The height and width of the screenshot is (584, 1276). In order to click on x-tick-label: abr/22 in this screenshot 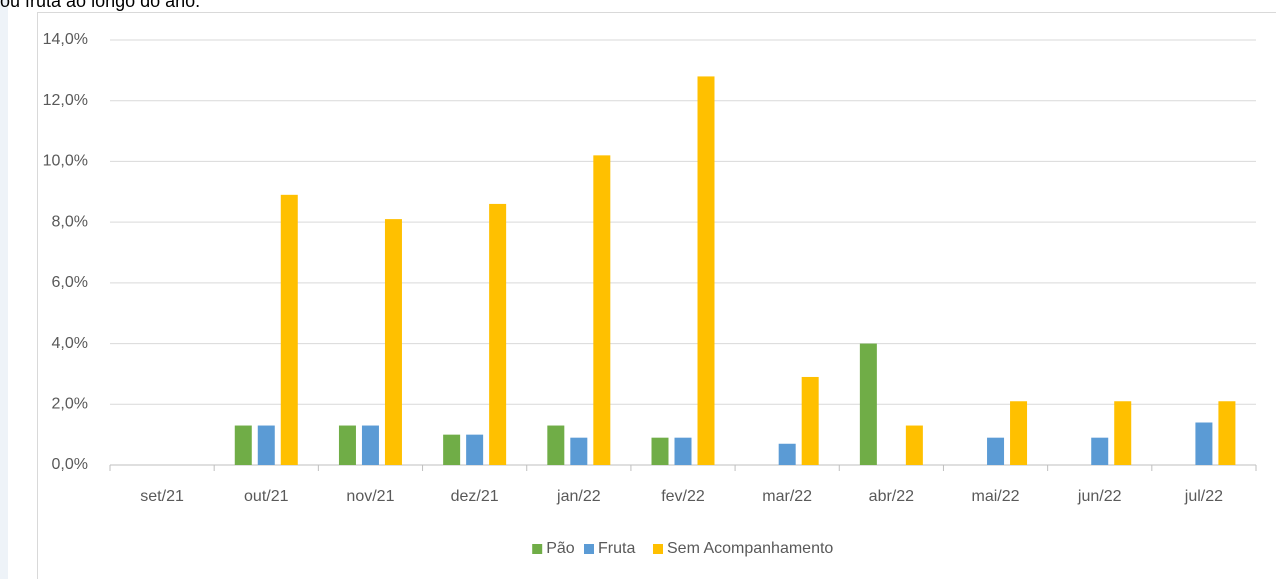, I will do `click(891, 496)`.